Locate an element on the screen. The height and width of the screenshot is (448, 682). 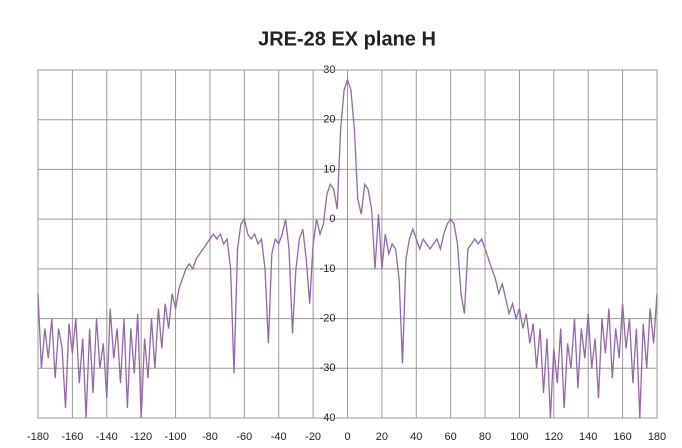
x-tick-label: -80 is located at coordinates (210, 437).